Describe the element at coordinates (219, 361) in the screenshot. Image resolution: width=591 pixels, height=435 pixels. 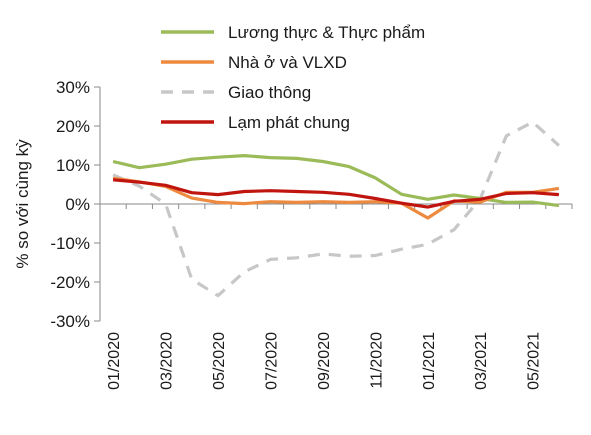
I see `x-tick-label: 05/2020` at that location.